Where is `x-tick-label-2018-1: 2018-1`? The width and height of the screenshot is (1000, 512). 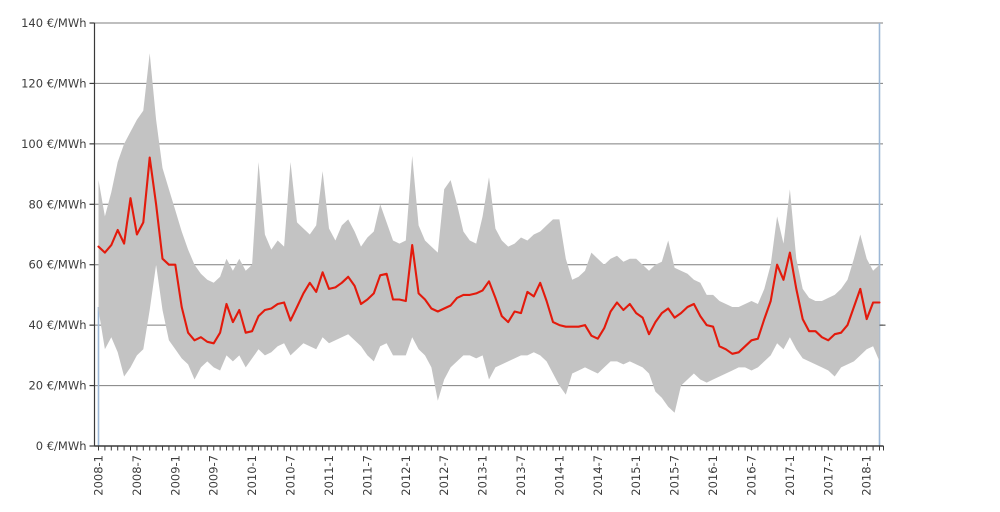 x-tick-label-2018-1: 2018-1 is located at coordinates (867, 475).